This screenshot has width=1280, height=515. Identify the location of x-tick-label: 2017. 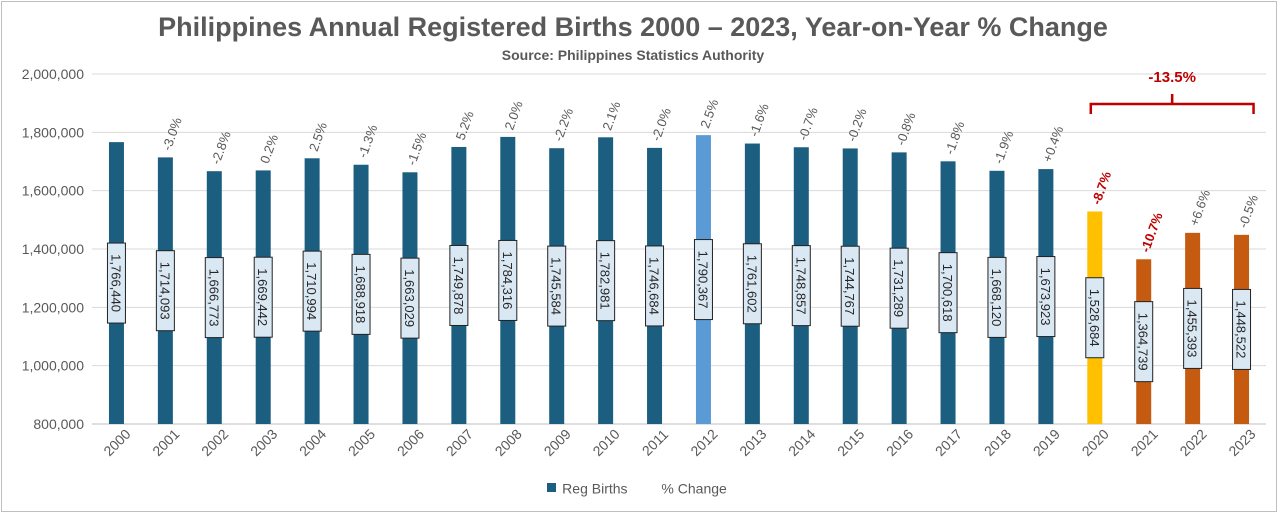
(948, 442).